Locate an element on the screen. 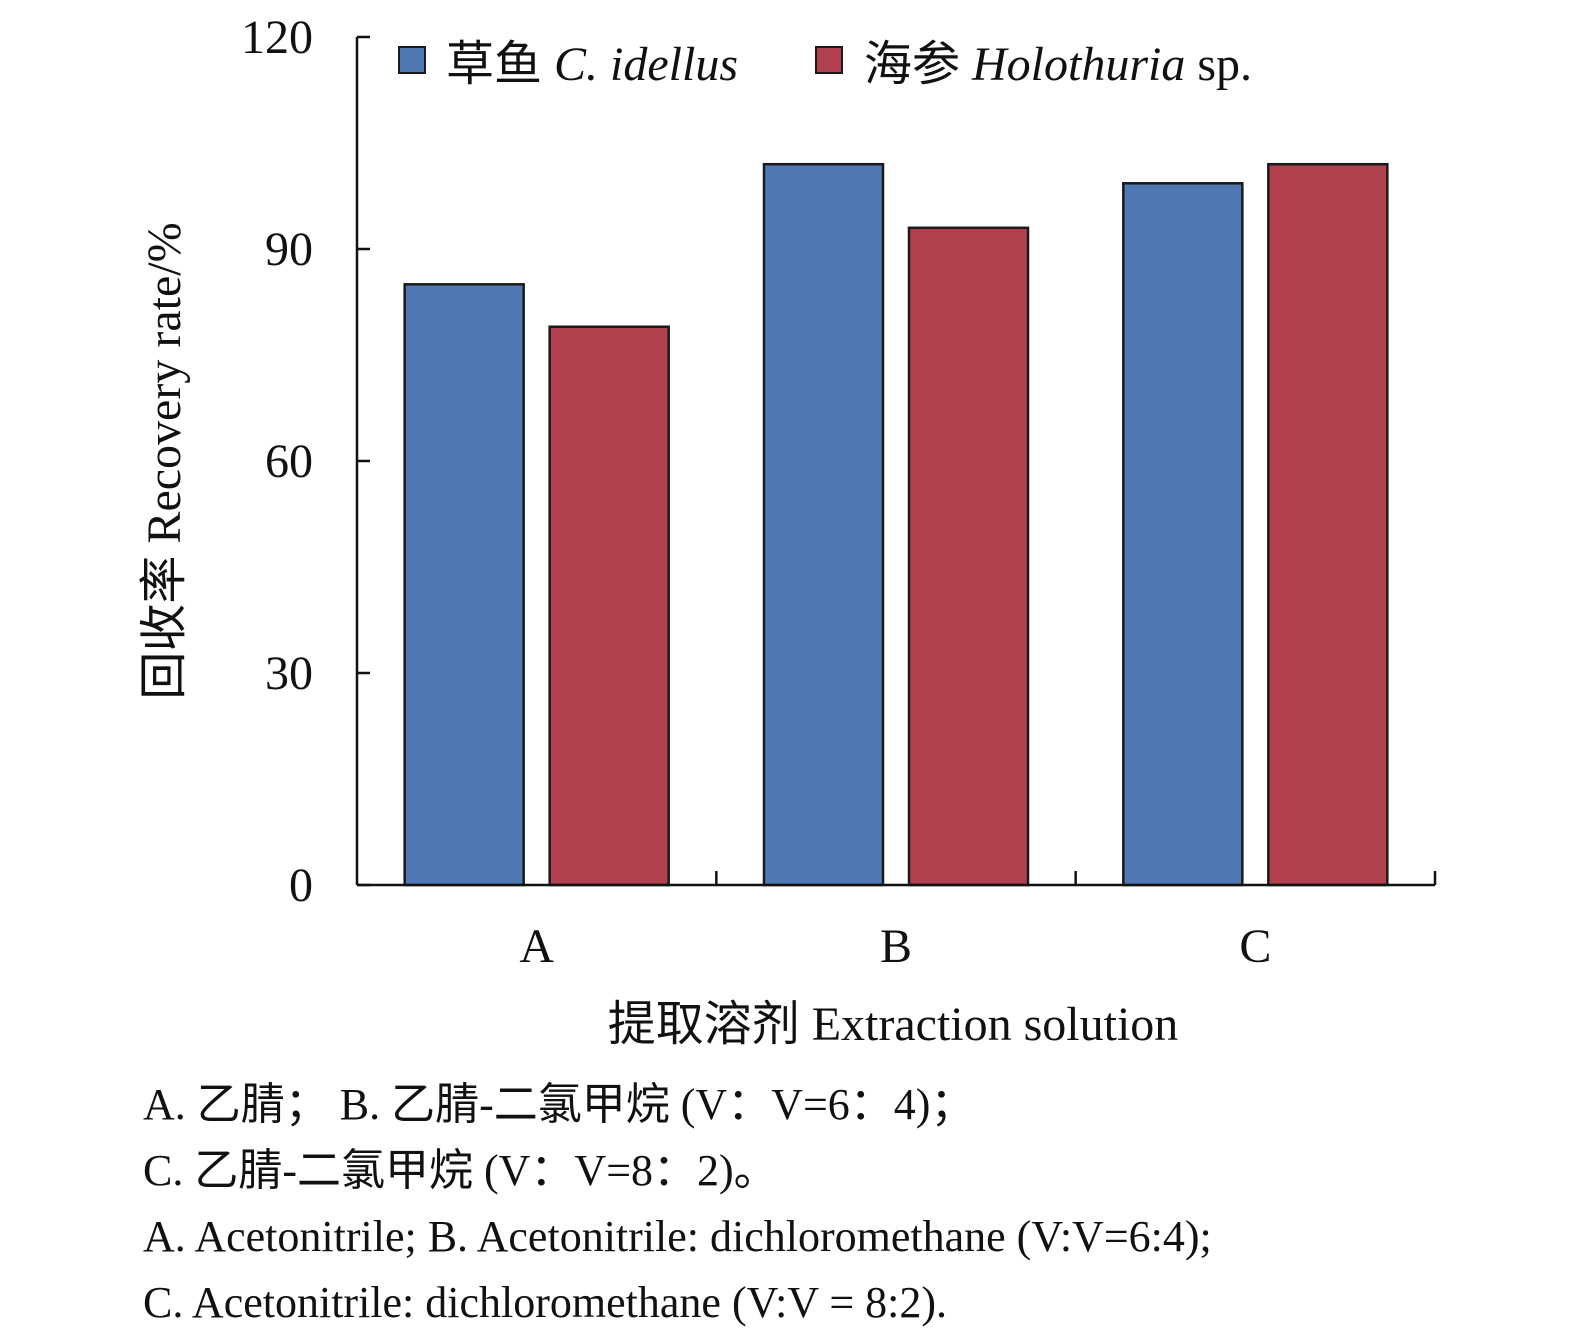  y-axis-label: 回收率 Recovery rate/% is located at coordinates (164, 460).